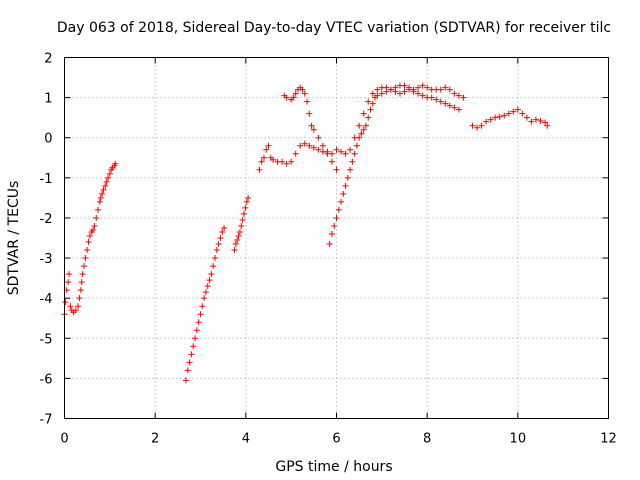  Describe the element at coordinates (46, 219) in the screenshot. I see `y-tick-label: -2` at that location.